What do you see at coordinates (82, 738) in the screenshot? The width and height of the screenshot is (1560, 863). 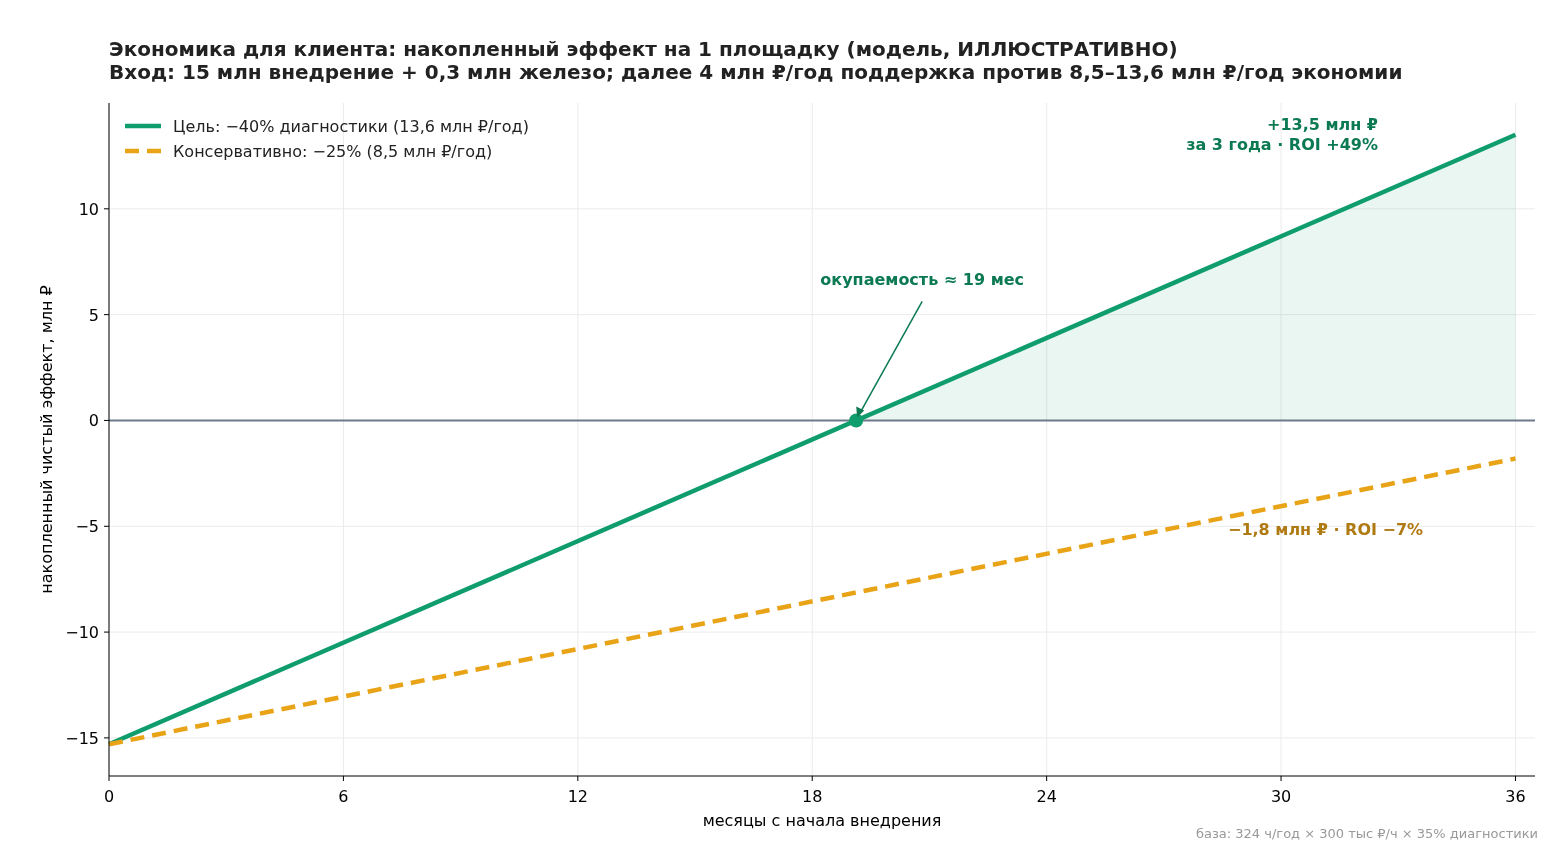 I see `y-tick-label: −15` at bounding box center [82, 738].